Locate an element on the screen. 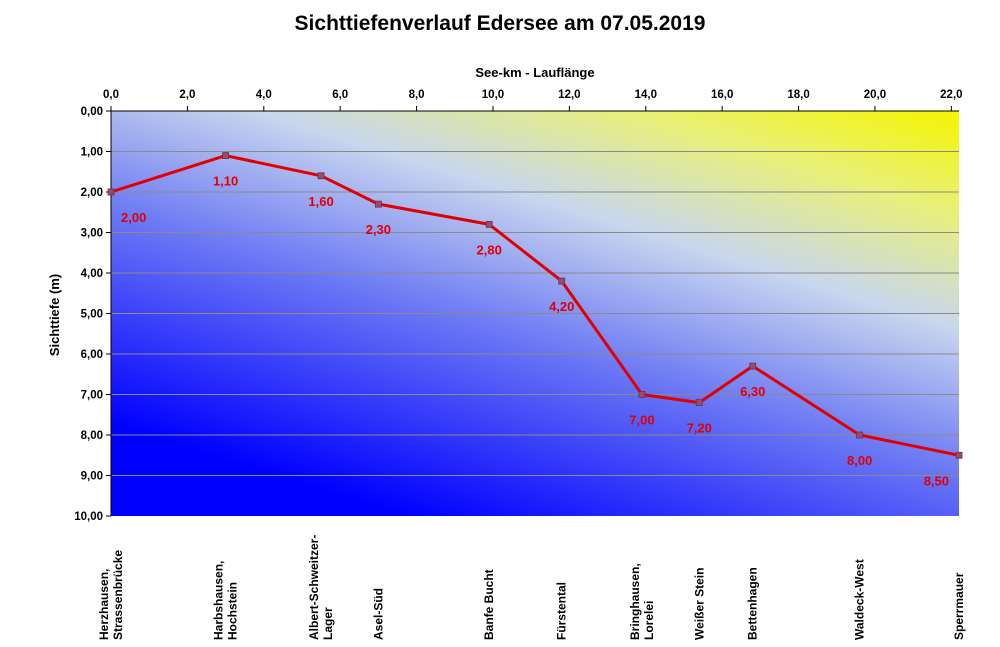 This screenshot has width=1000, height=647. station-label: Albert-Schweitzer- Lager is located at coordinates (321, 587).